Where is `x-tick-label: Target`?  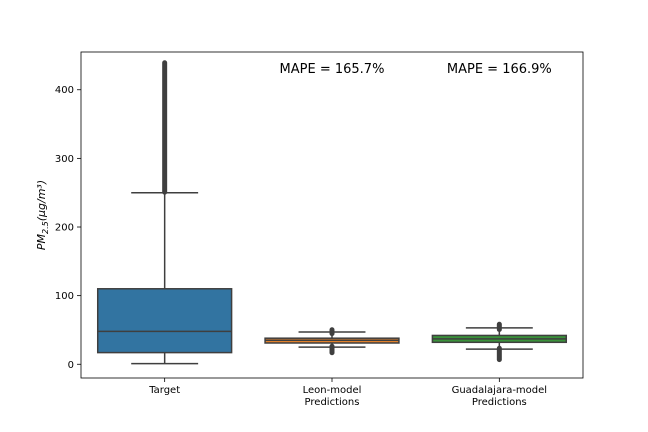 x-tick-label: Target is located at coordinates (164, 390).